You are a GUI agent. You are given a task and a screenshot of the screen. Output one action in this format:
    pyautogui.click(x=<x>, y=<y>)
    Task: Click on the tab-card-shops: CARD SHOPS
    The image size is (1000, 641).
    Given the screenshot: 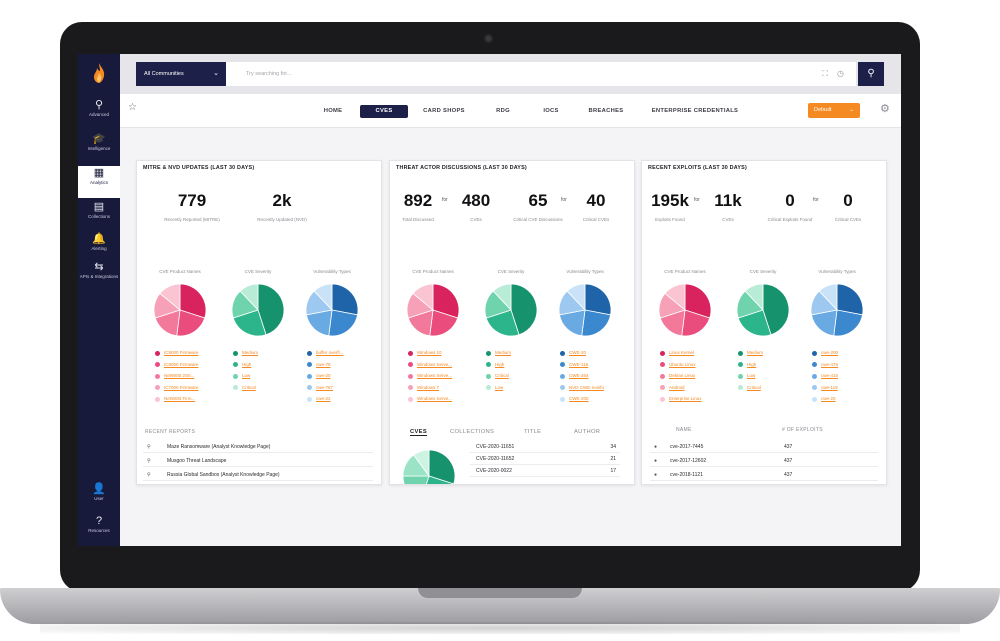 What is the action you would take?
    pyautogui.click(x=444, y=111)
    